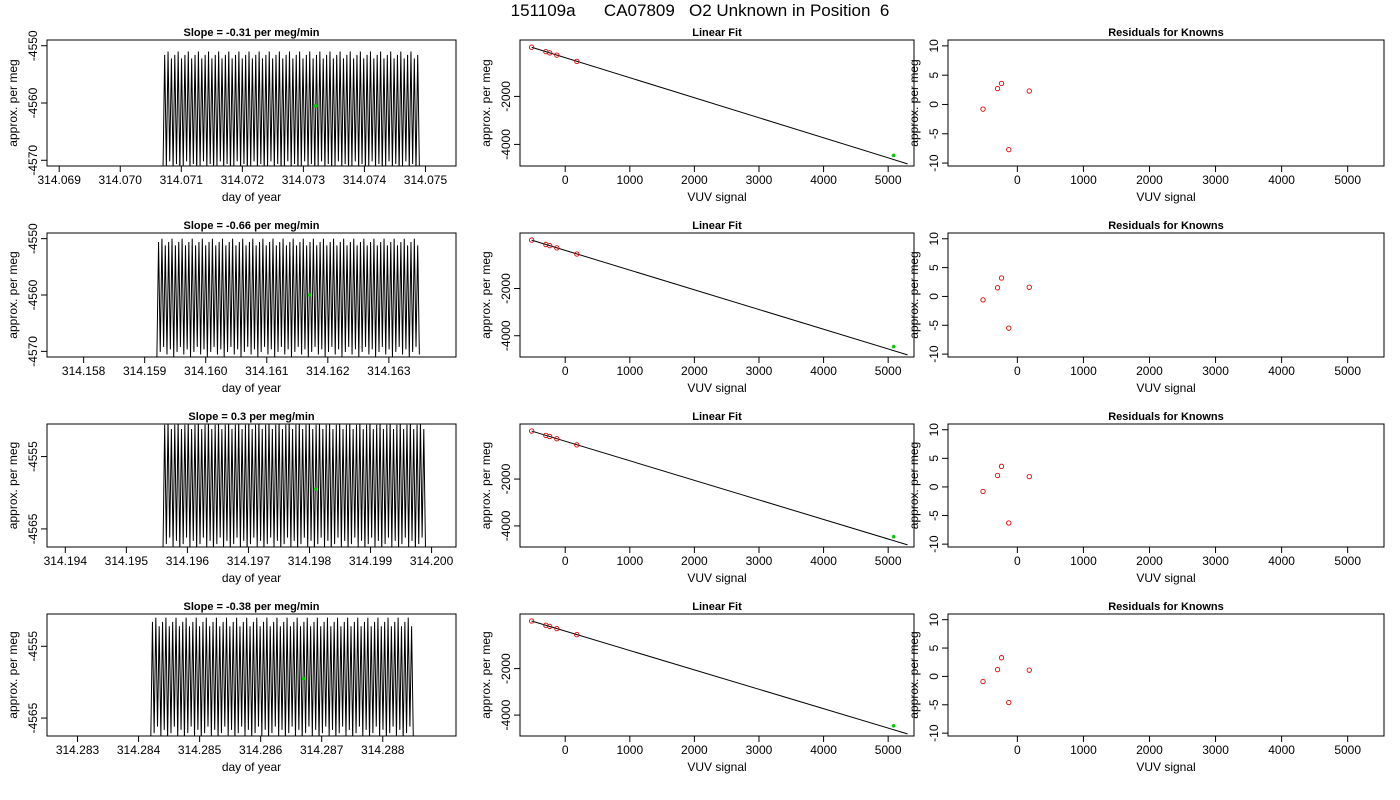  I want to click on y-tick-label: -4550, so click(33, 238).